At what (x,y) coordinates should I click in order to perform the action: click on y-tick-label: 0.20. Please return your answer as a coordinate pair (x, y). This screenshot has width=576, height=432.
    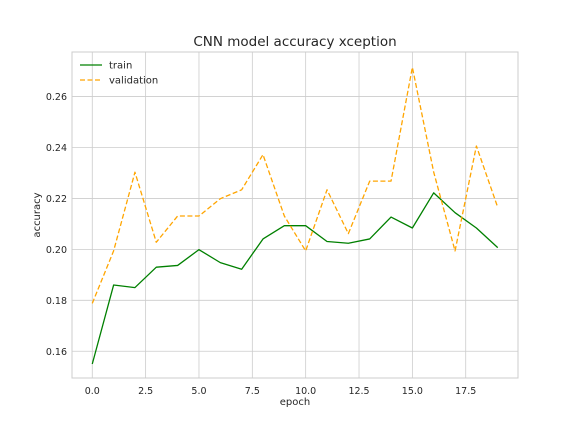
    Looking at the image, I should click on (56, 250).